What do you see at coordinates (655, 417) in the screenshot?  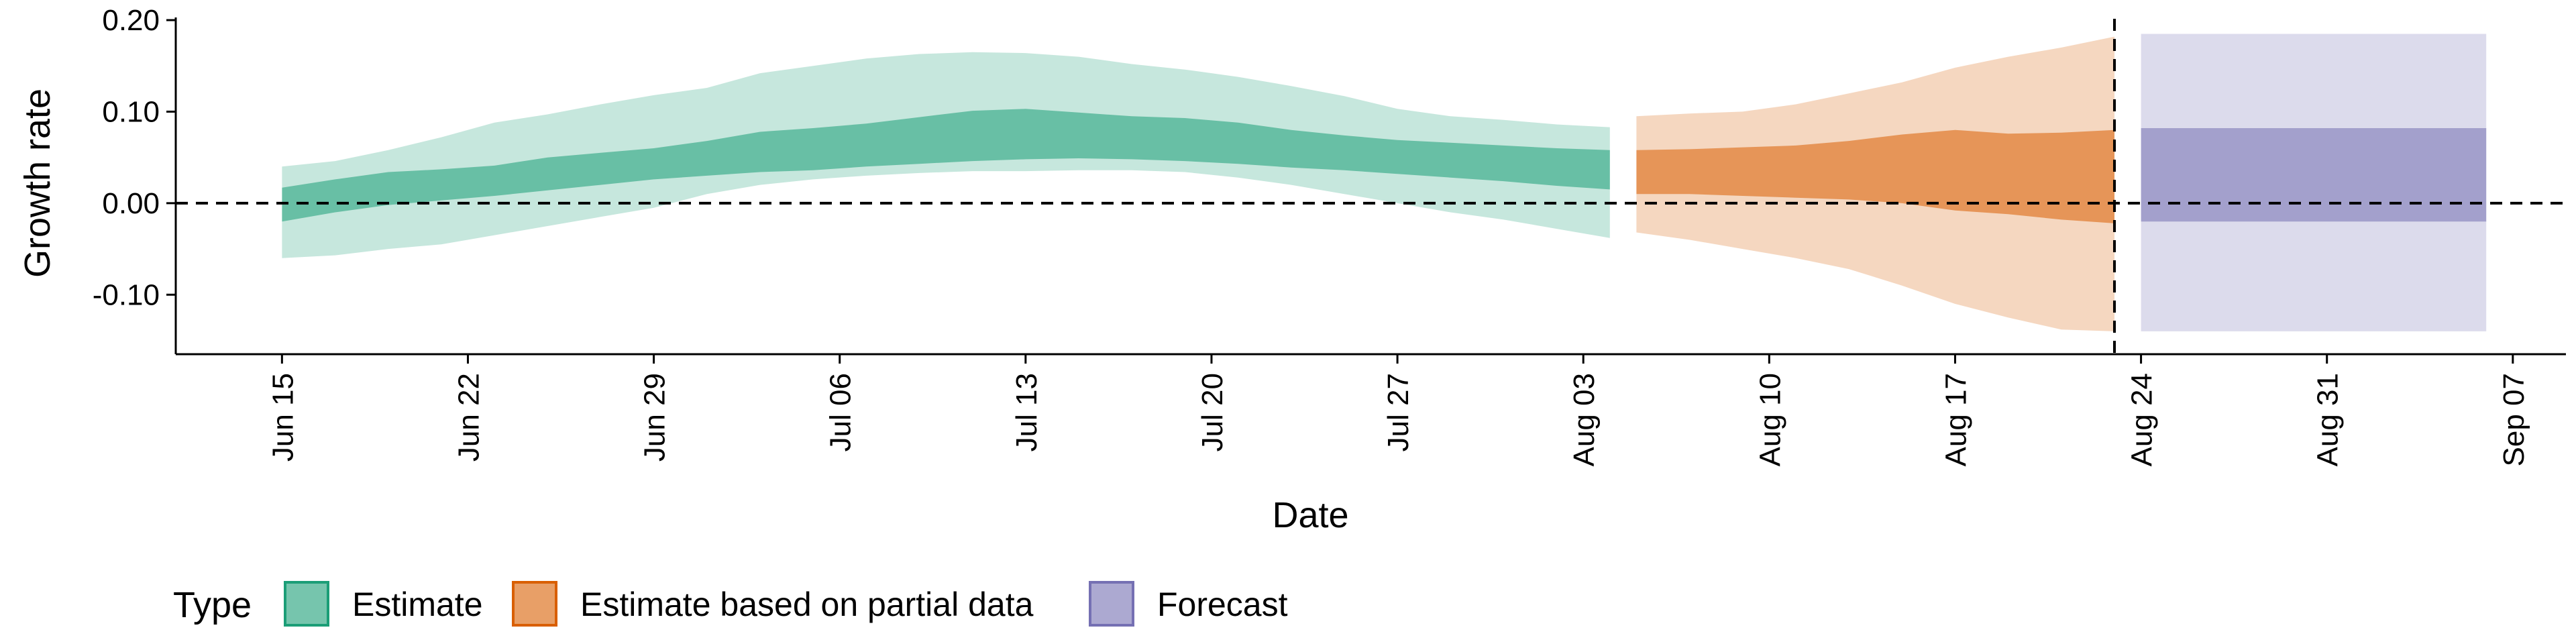 I see `x-tick-label: Jun 29` at bounding box center [655, 417].